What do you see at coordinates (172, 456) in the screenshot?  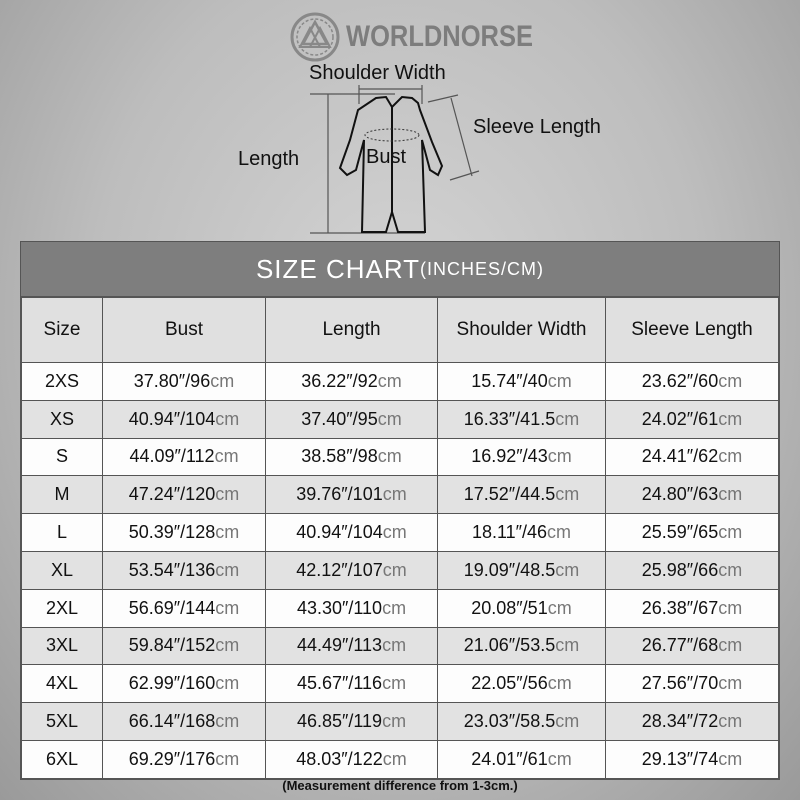 I see `cell-value: 44.09″/112` at bounding box center [172, 456].